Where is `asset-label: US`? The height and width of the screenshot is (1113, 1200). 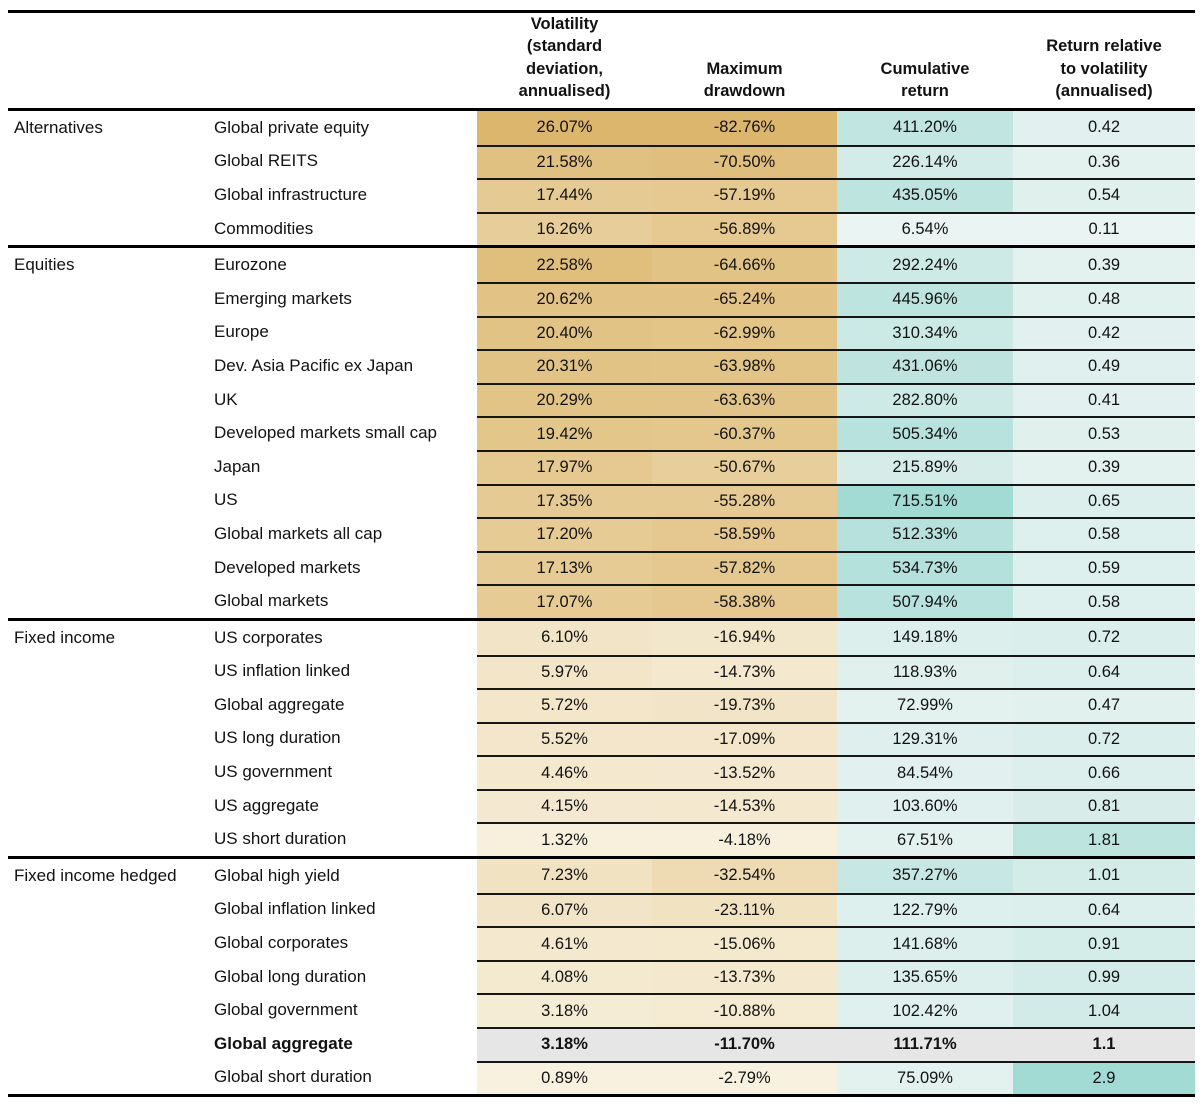 asset-label: US is located at coordinates (226, 500).